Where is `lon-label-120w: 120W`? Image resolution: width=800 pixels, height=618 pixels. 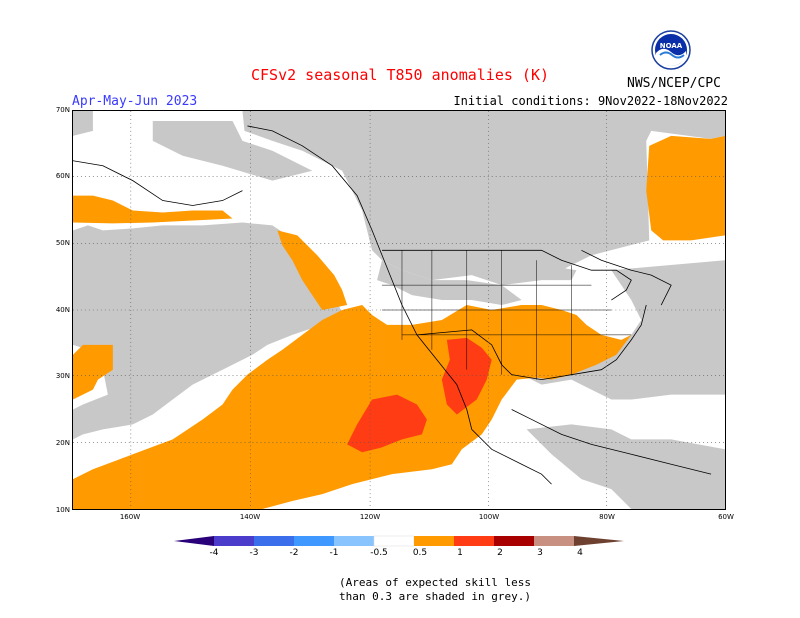
lon-label-120w: 120W is located at coordinates (370, 517).